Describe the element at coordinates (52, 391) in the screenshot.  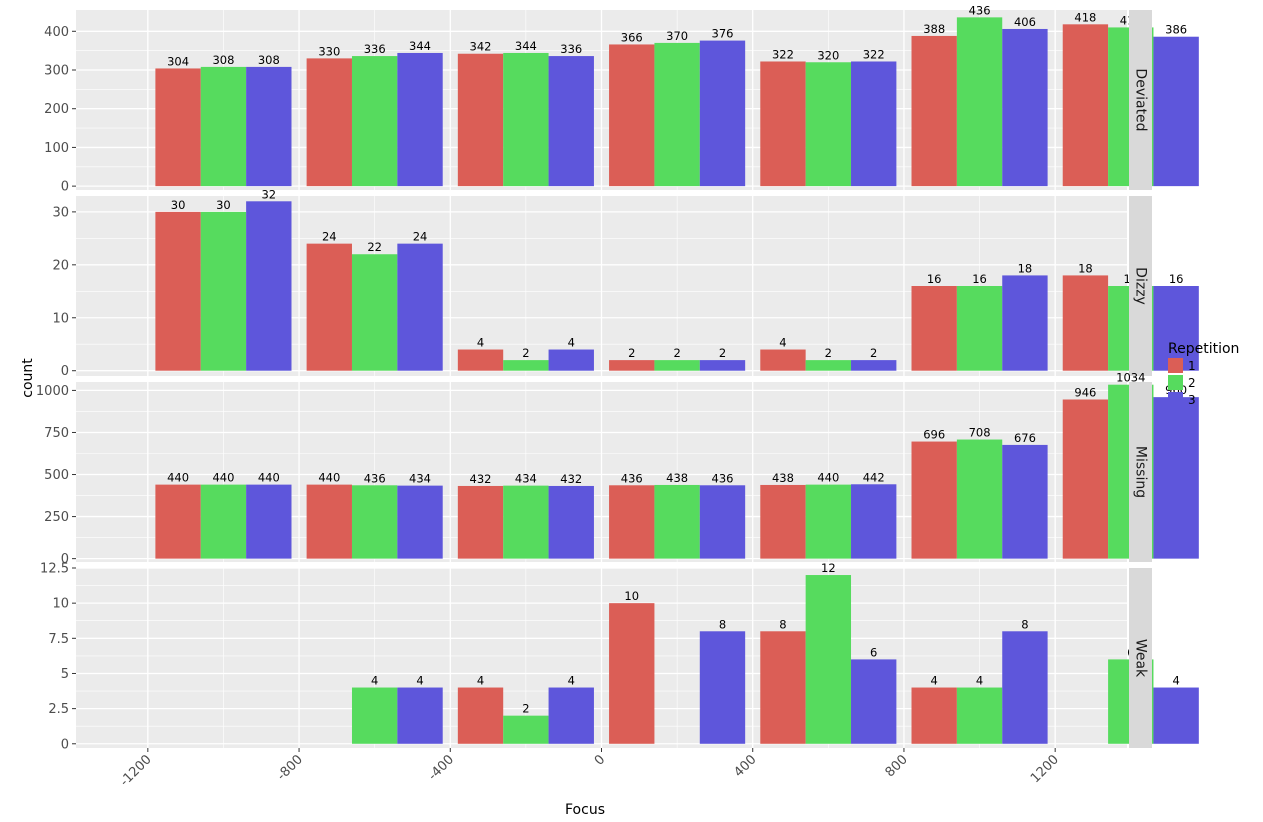
I see `y-tick-label: 1000` at that location.